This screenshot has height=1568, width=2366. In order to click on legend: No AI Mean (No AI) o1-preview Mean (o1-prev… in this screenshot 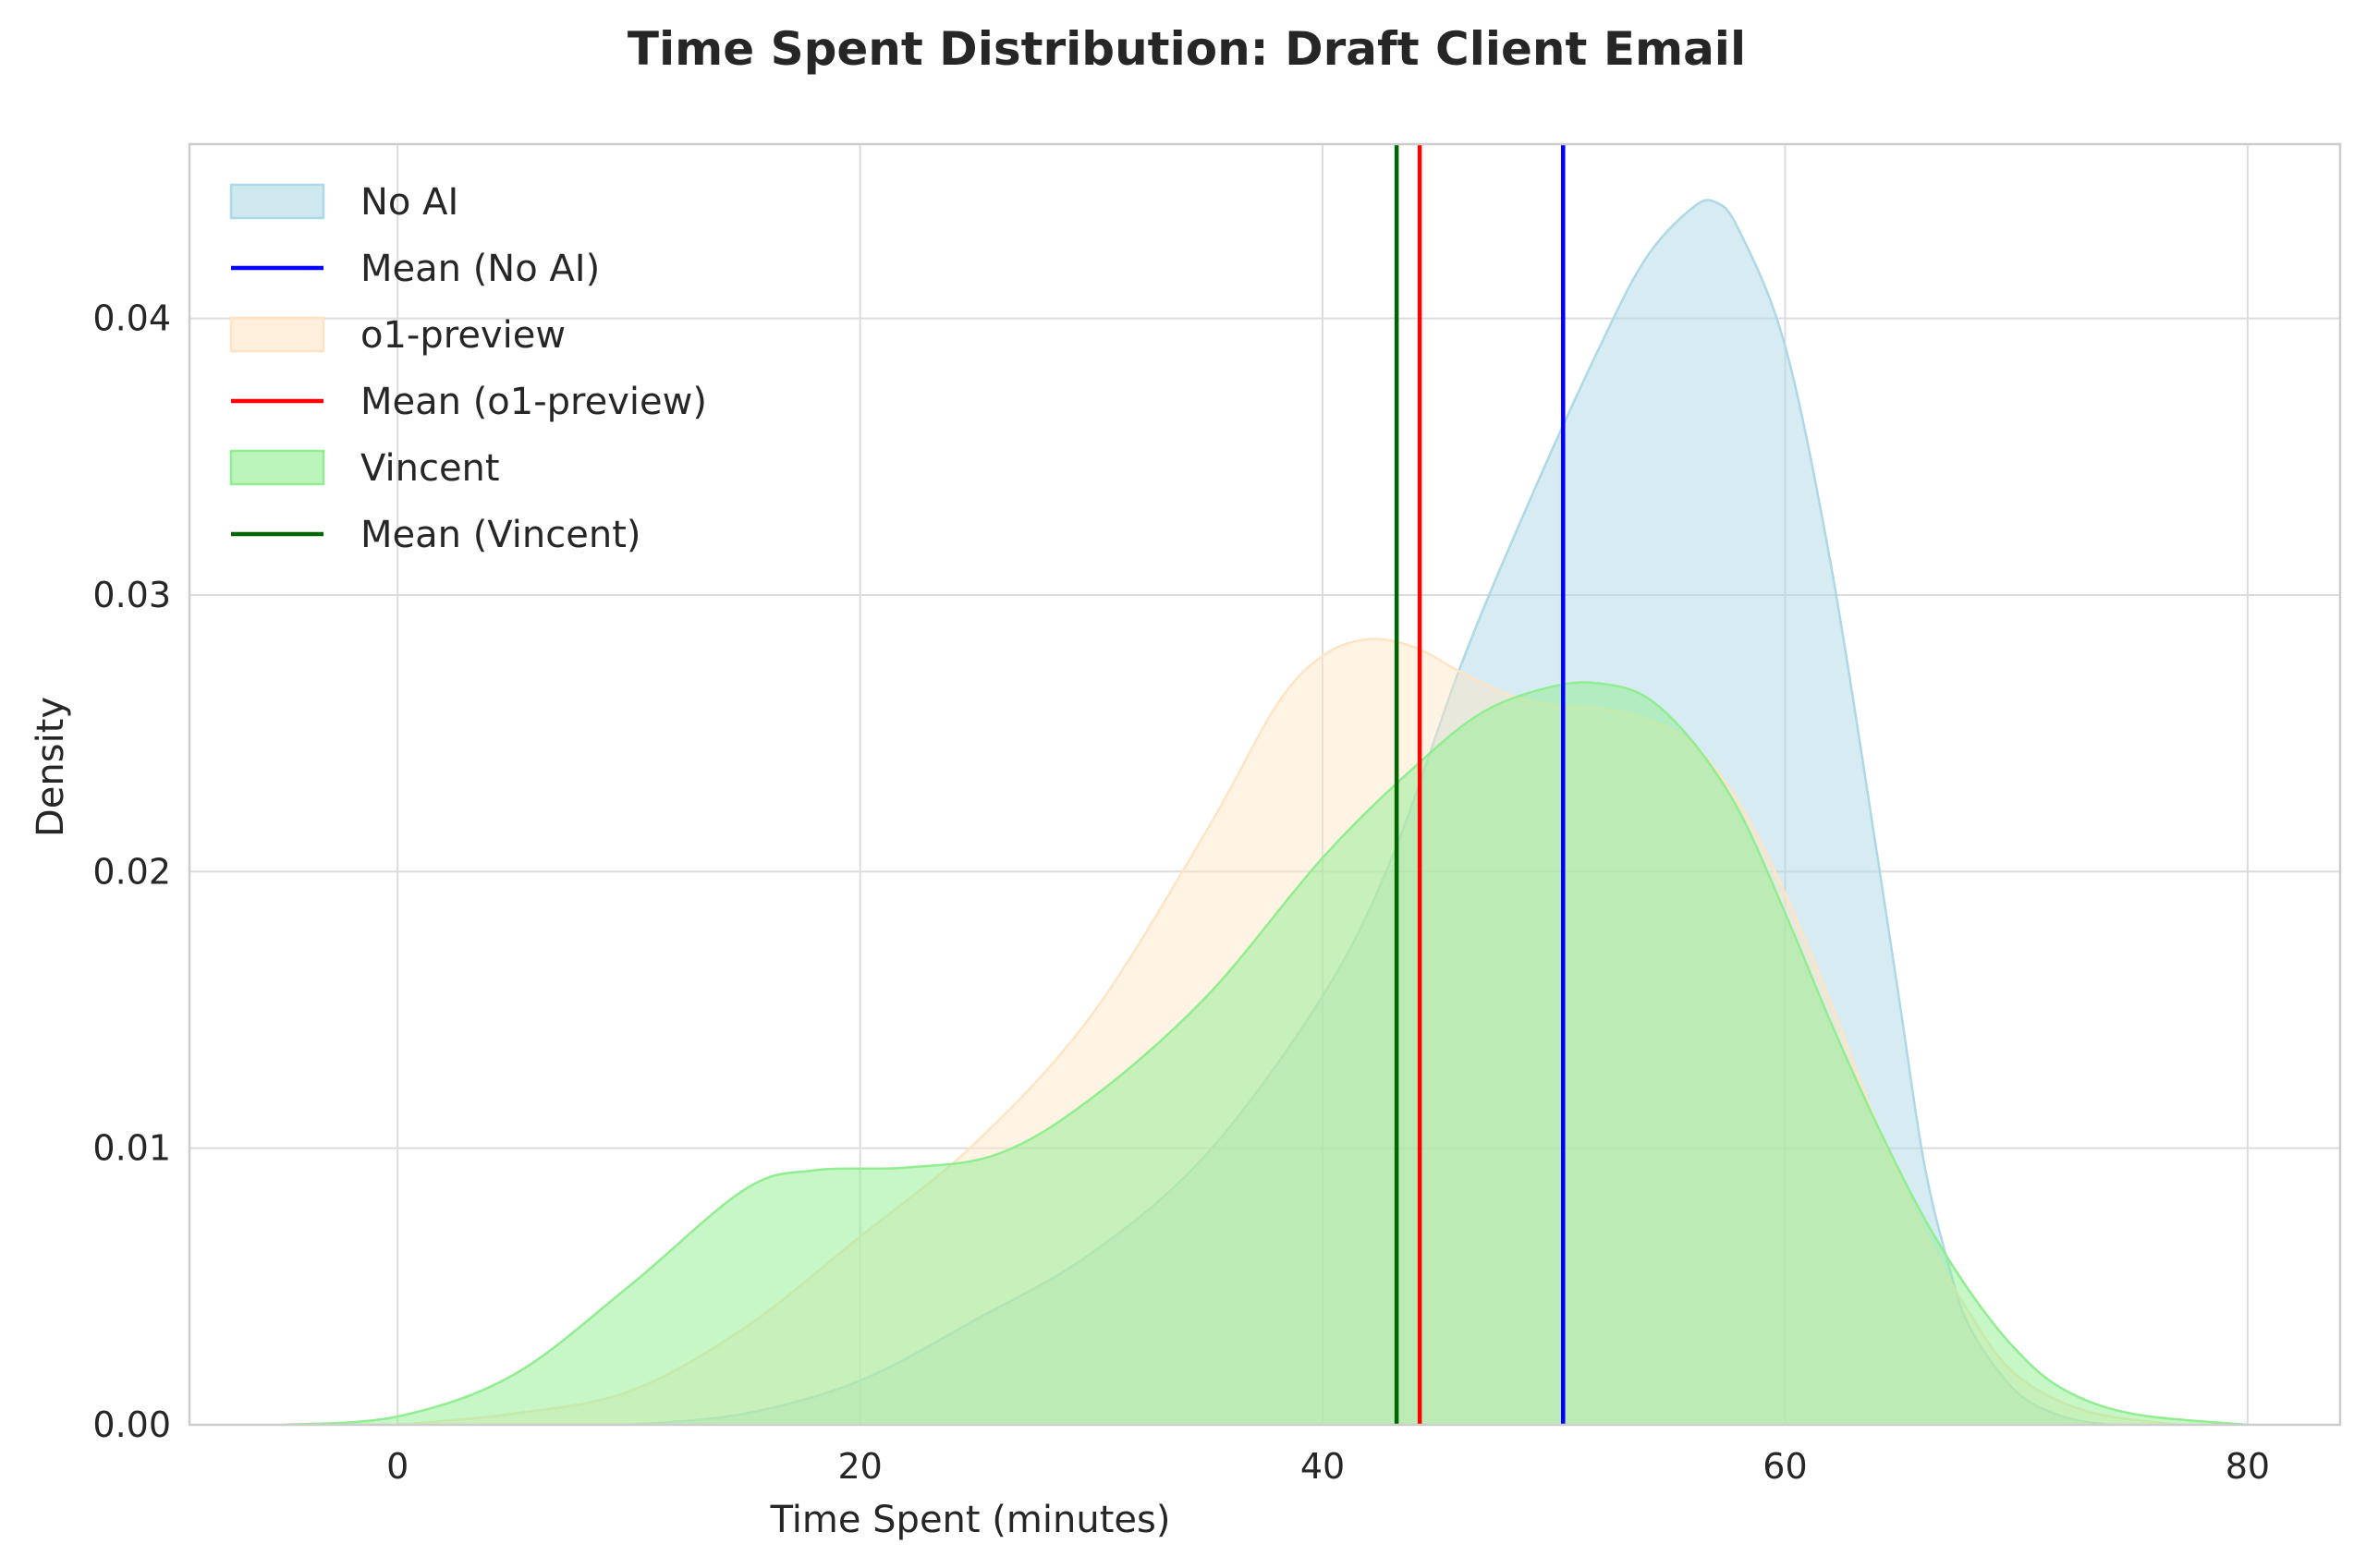, I will do `click(468, 368)`.